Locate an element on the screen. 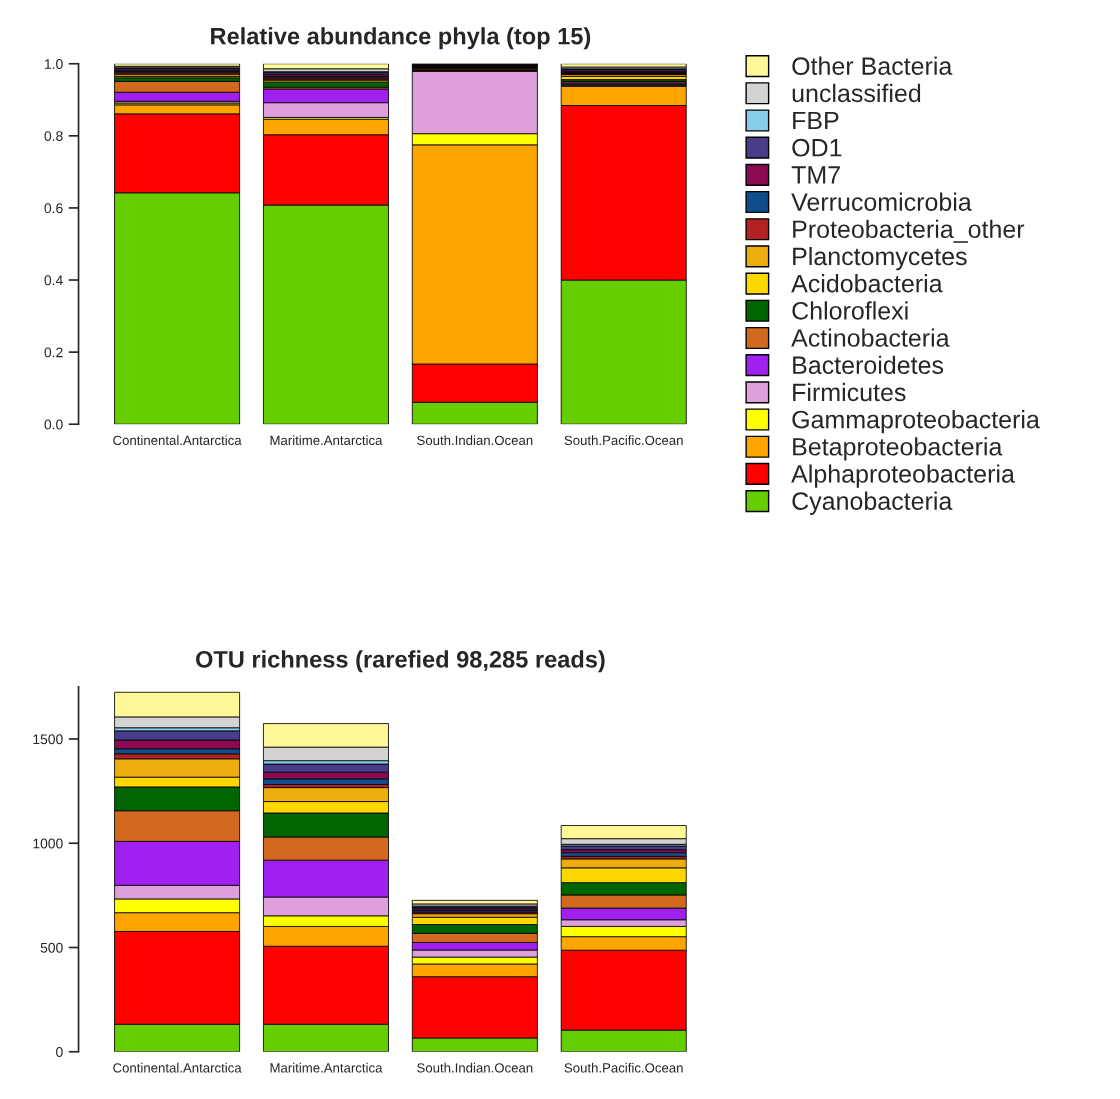 Image resolution: width=1120 pixels, height=1099 pixels. legend-label: Chloroflexi is located at coordinates (850, 310).